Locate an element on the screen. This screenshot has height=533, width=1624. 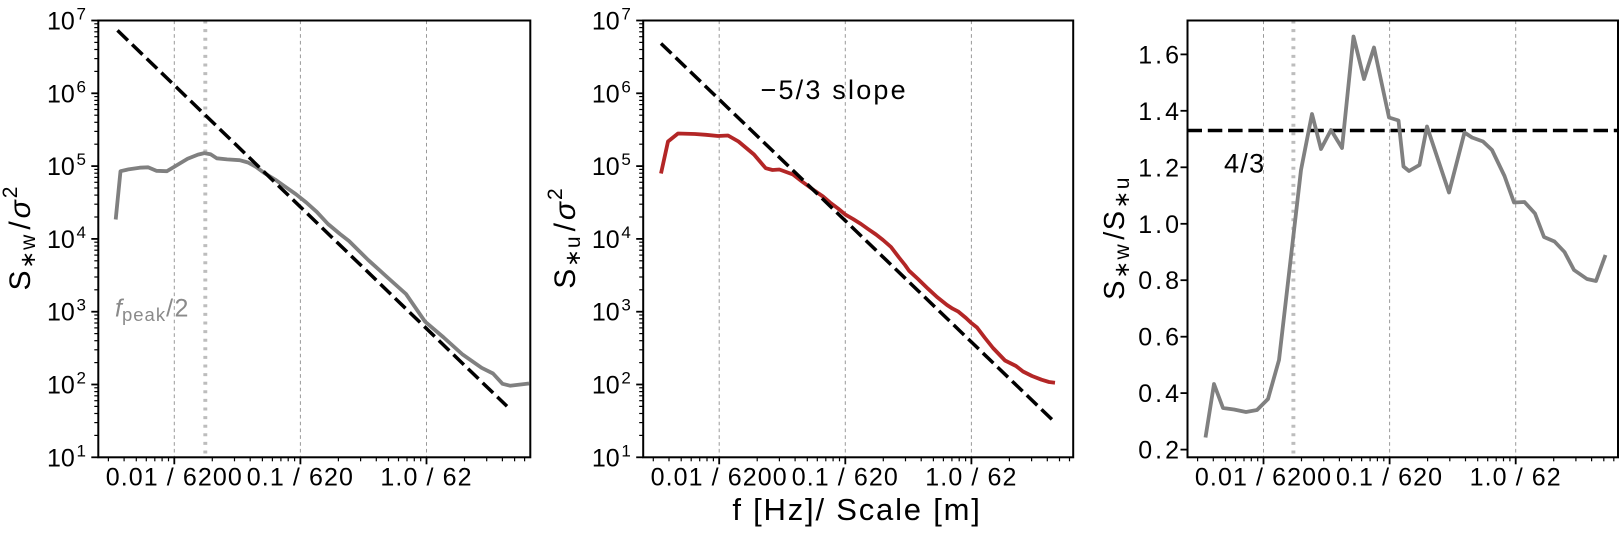
svg-text: f [Hz]/ Scale [m] is located at coordinates (856, 509).